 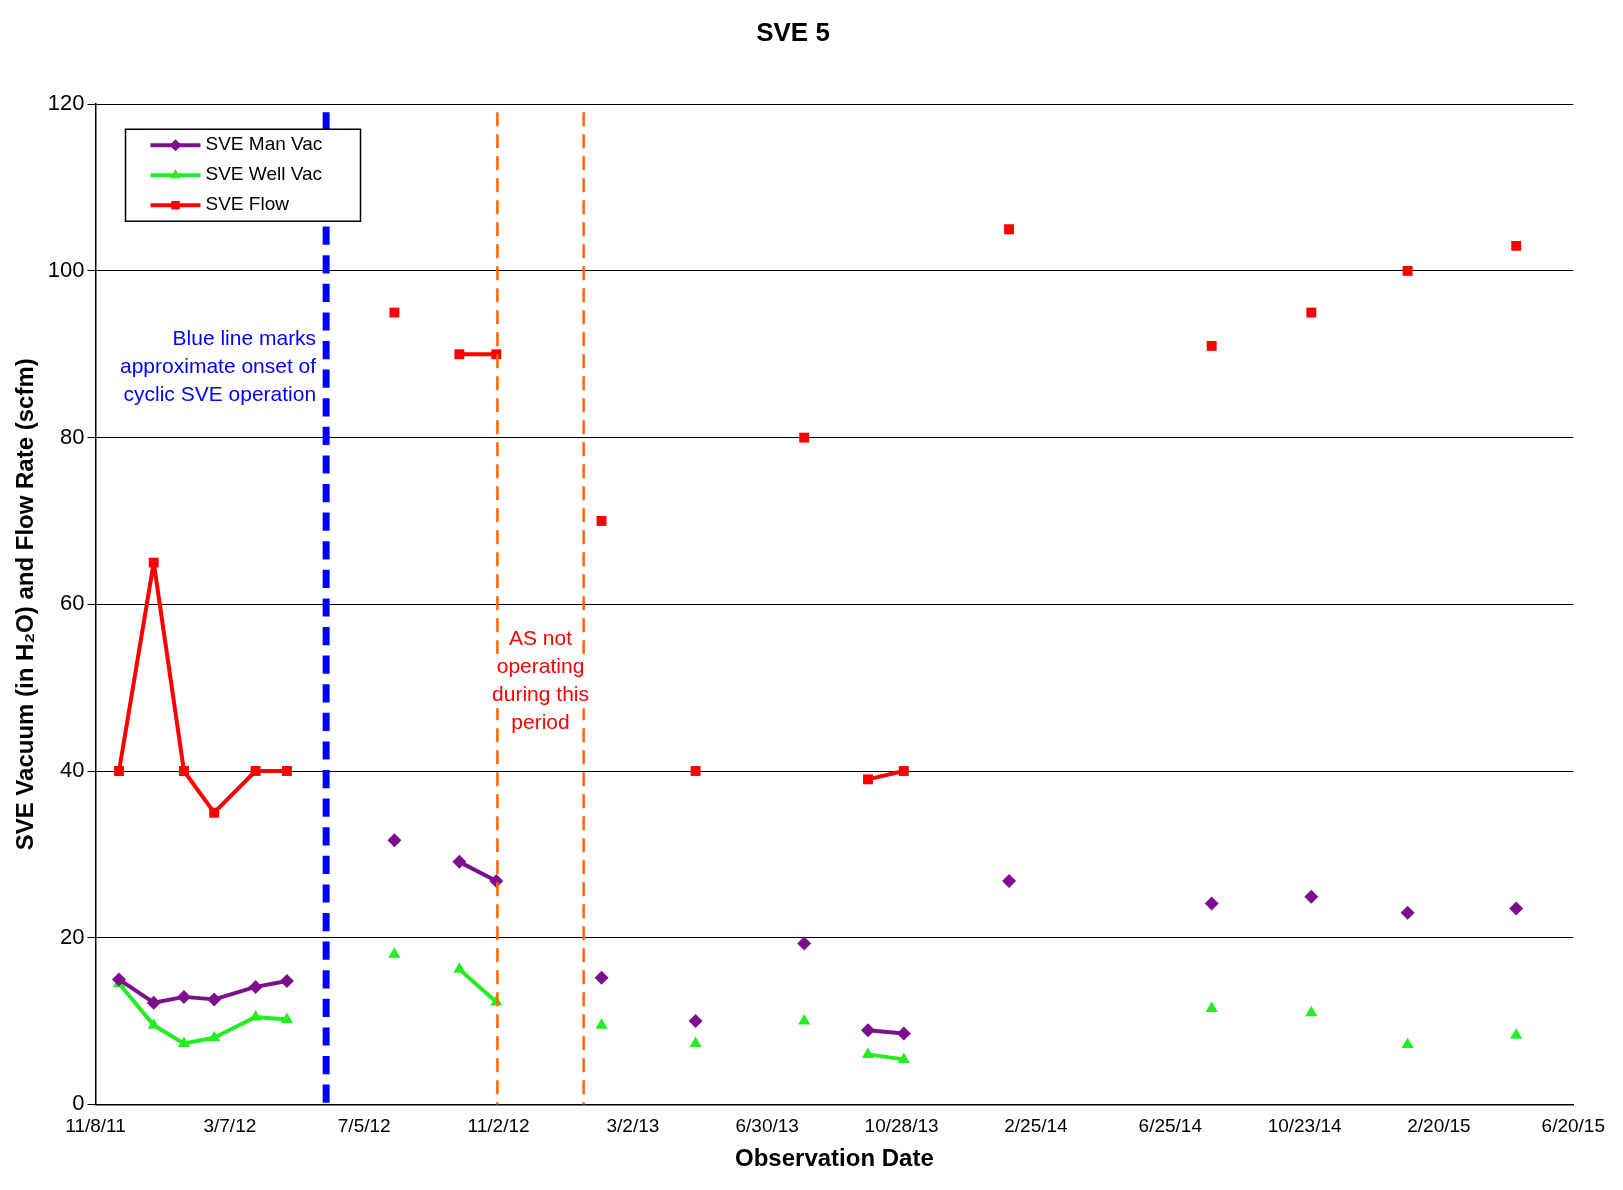 I want to click on y-tick-label: 120, so click(x=66, y=103).